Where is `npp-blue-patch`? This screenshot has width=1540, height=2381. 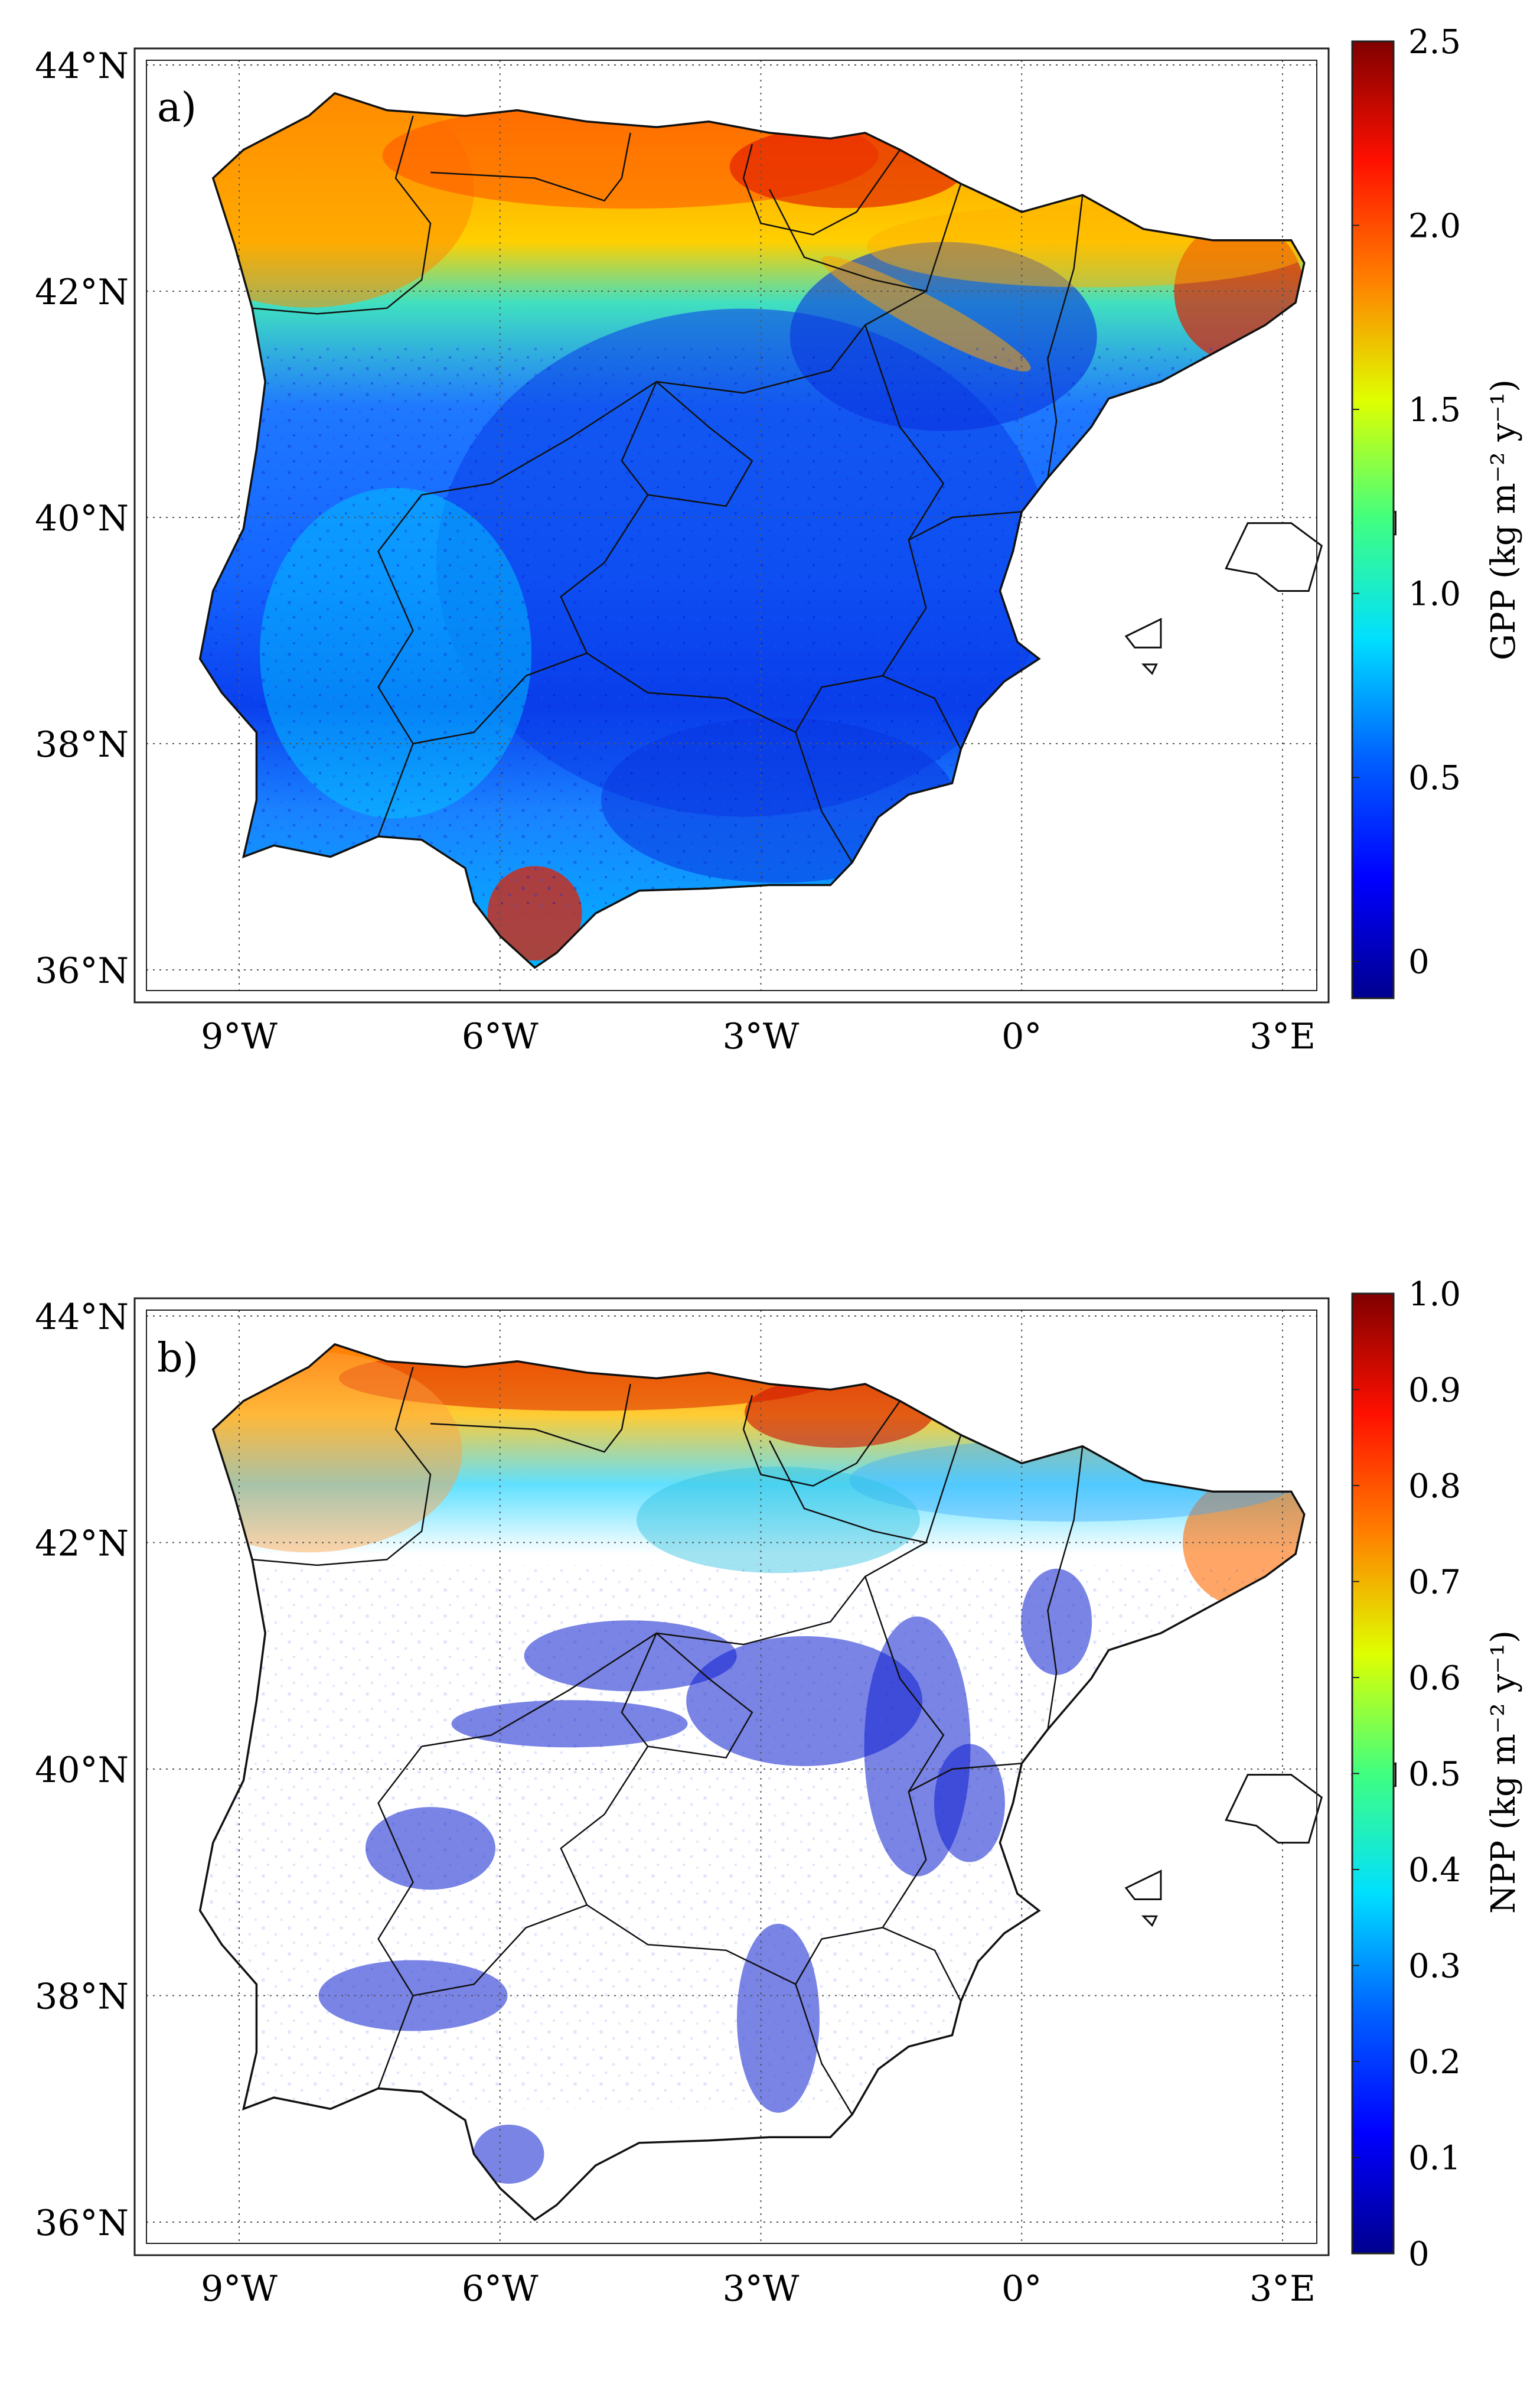
npp-blue-patch is located at coordinates (508, 2154).